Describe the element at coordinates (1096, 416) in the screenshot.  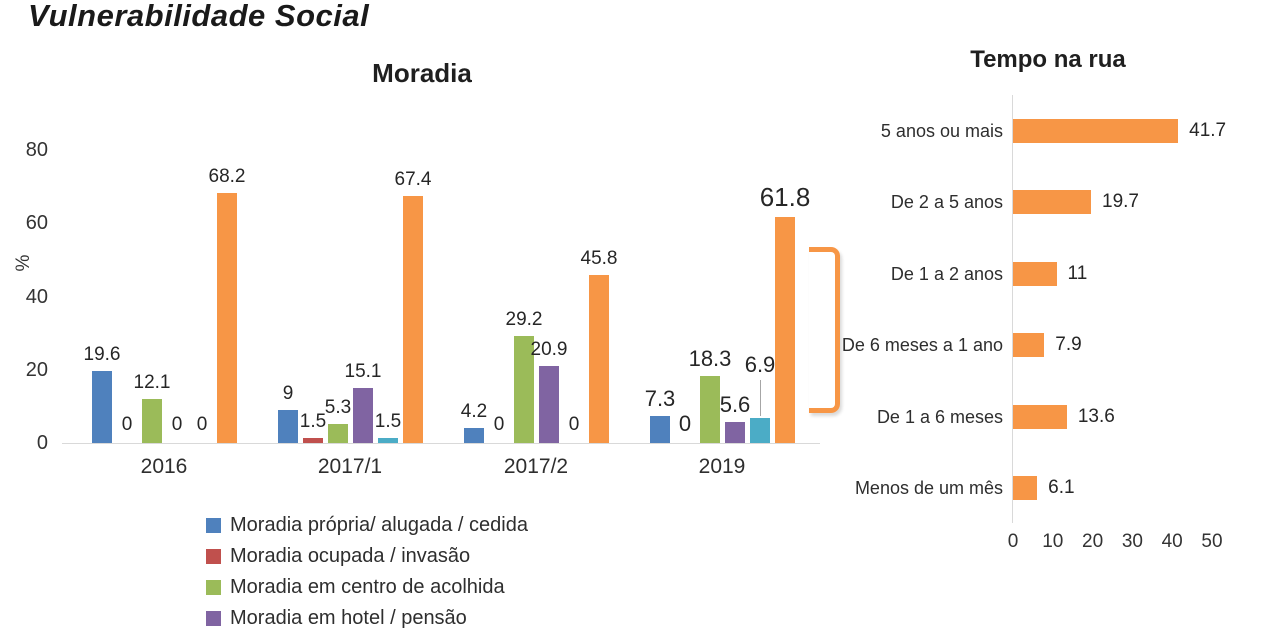
I see `tempo-bar-label: 13.6` at that location.